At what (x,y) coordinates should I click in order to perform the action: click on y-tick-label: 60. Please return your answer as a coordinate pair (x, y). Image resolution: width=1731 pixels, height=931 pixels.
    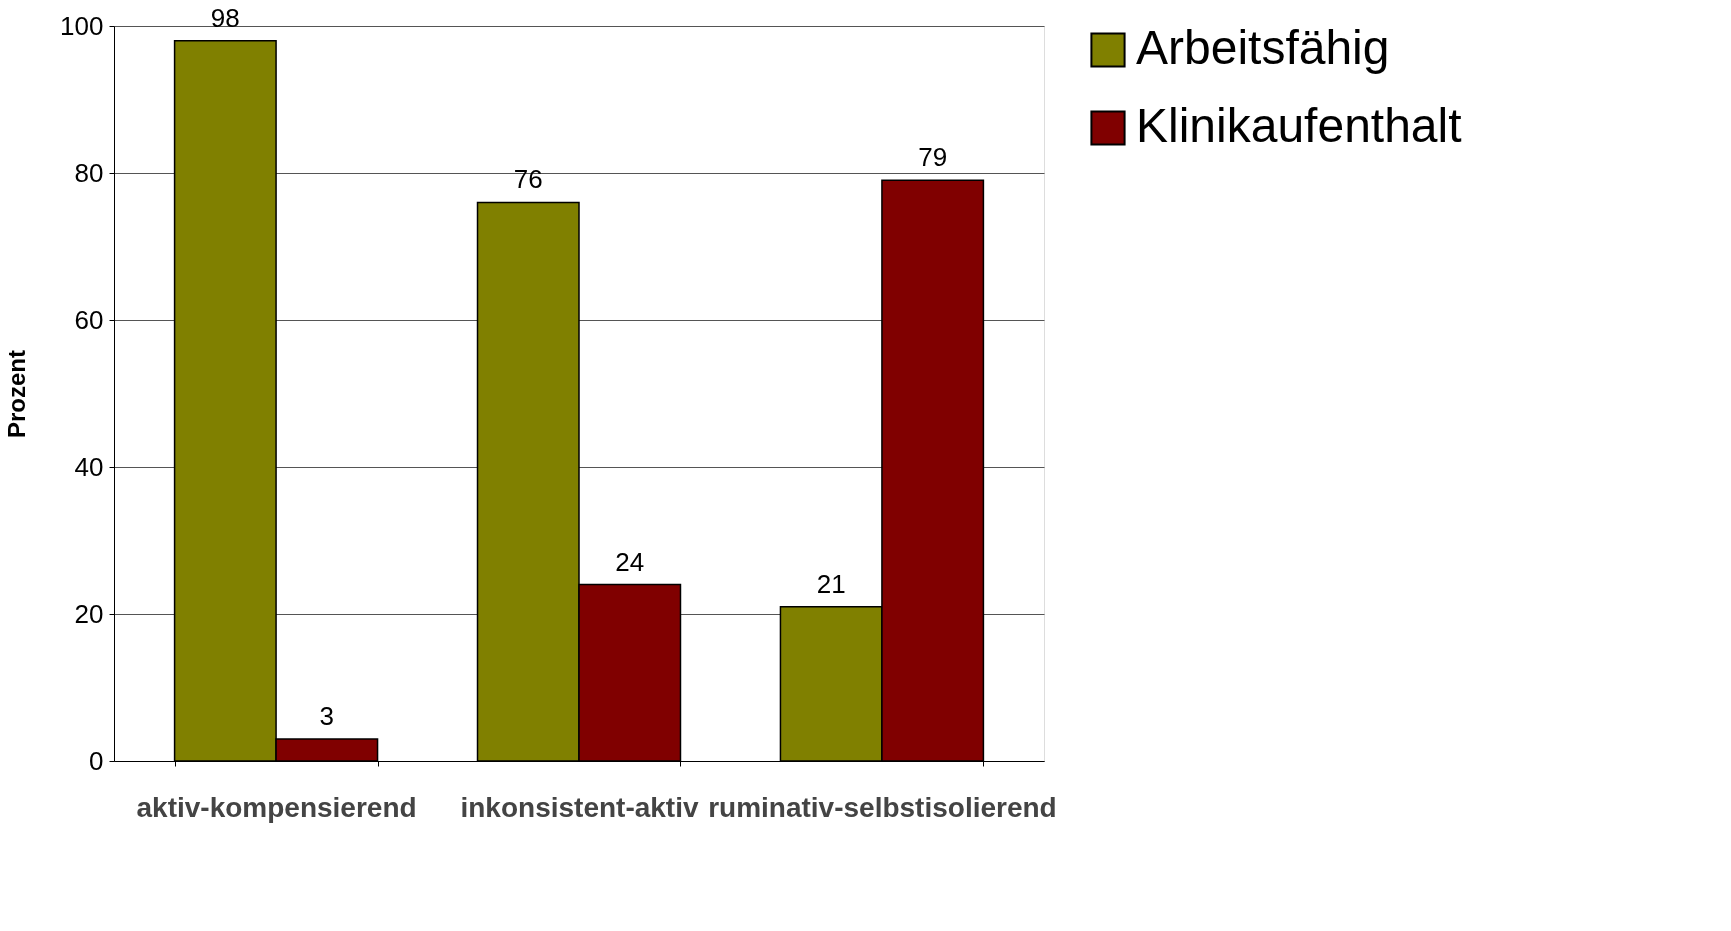
    Looking at the image, I should click on (89, 319).